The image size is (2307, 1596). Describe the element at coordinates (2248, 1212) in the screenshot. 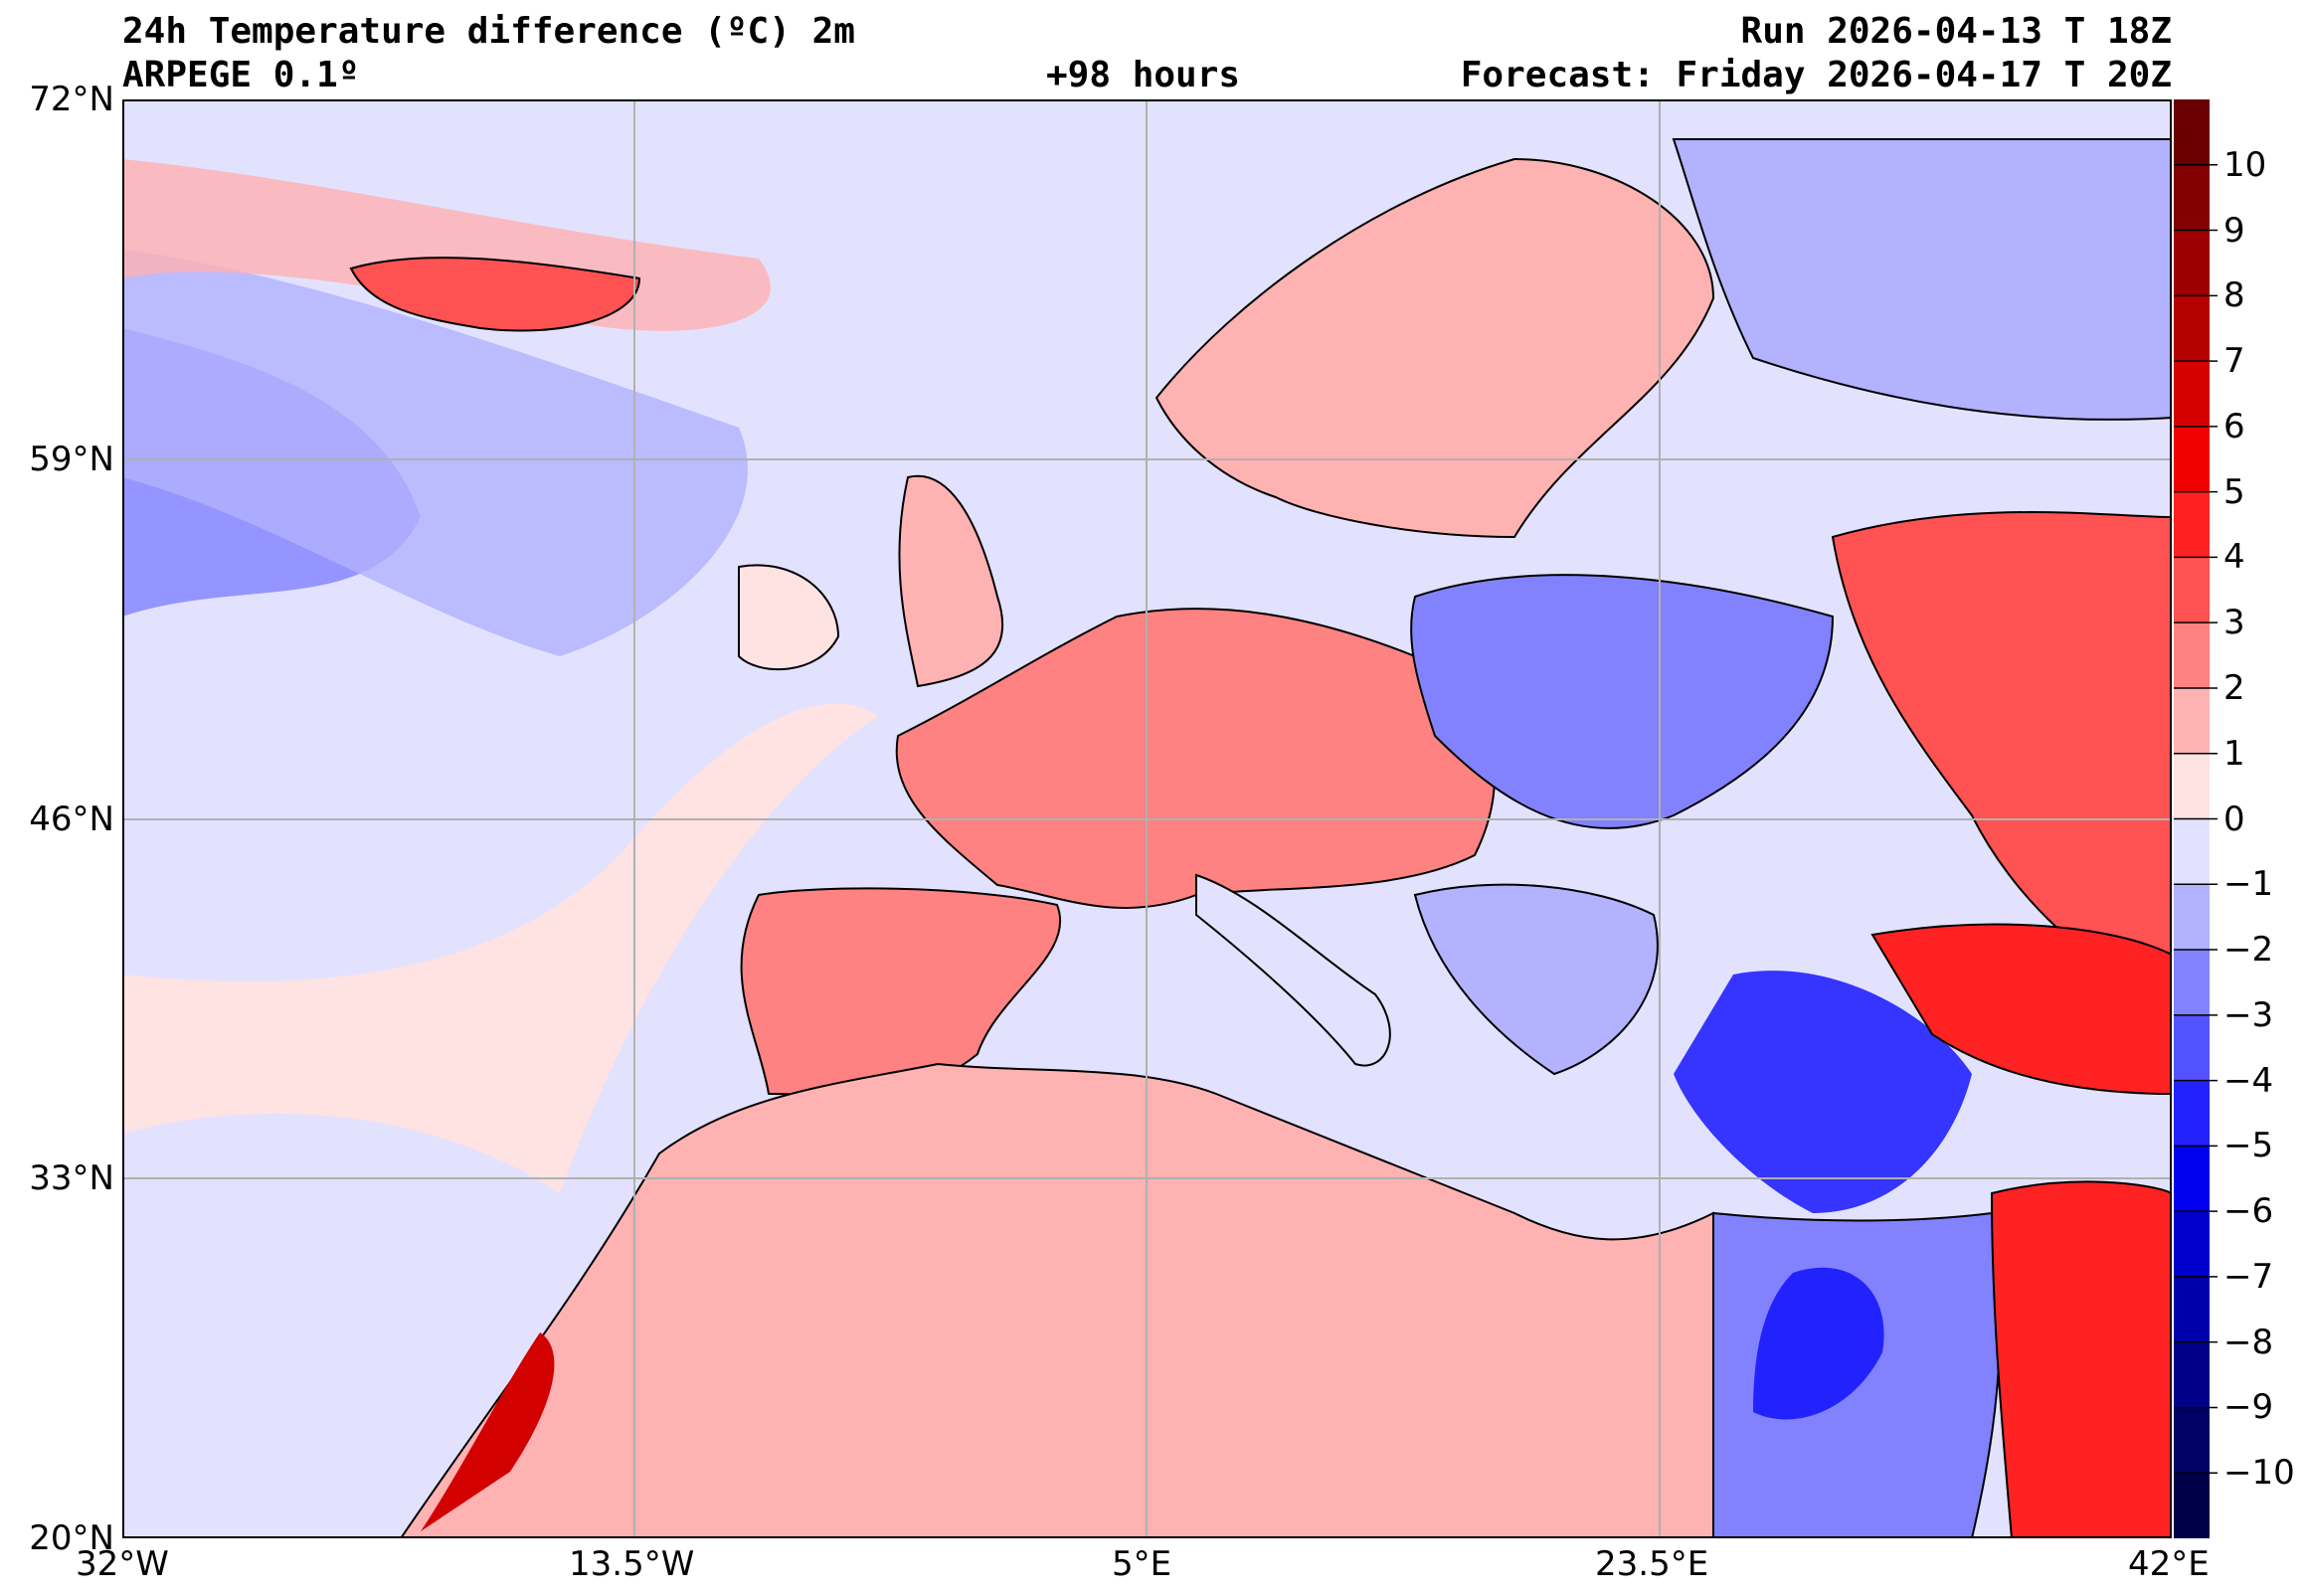

I see `colorbar-tick-label: −6` at that location.